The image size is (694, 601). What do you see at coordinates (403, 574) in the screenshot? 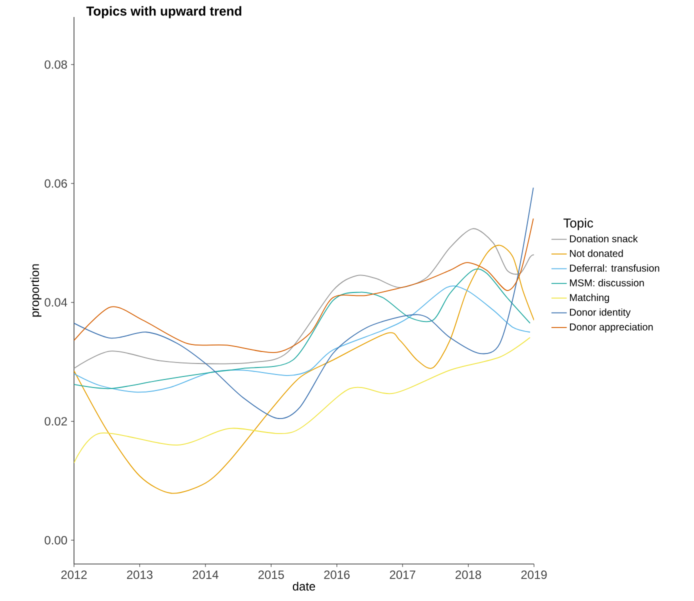
I see `x-tick-label: 2017` at bounding box center [403, 574].